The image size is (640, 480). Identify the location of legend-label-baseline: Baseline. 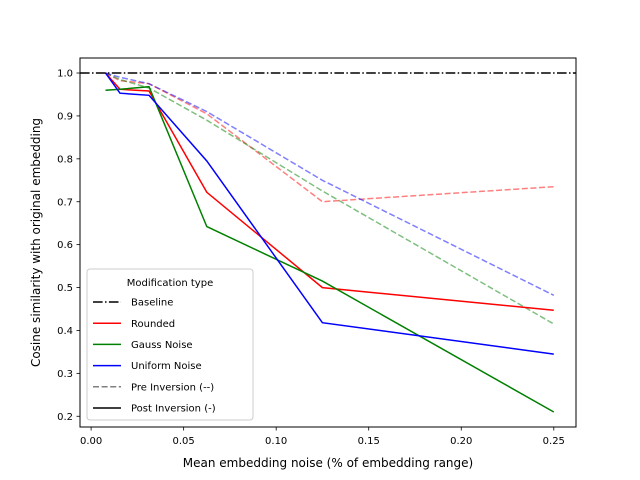
(152, 303).